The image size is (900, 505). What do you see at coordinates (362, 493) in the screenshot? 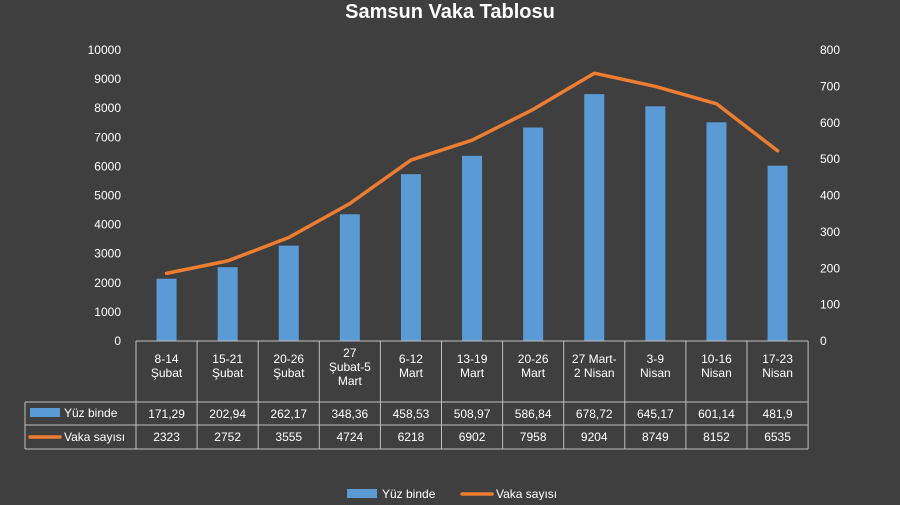
I see `legend-bar-key` at bounding box center [362, 493].